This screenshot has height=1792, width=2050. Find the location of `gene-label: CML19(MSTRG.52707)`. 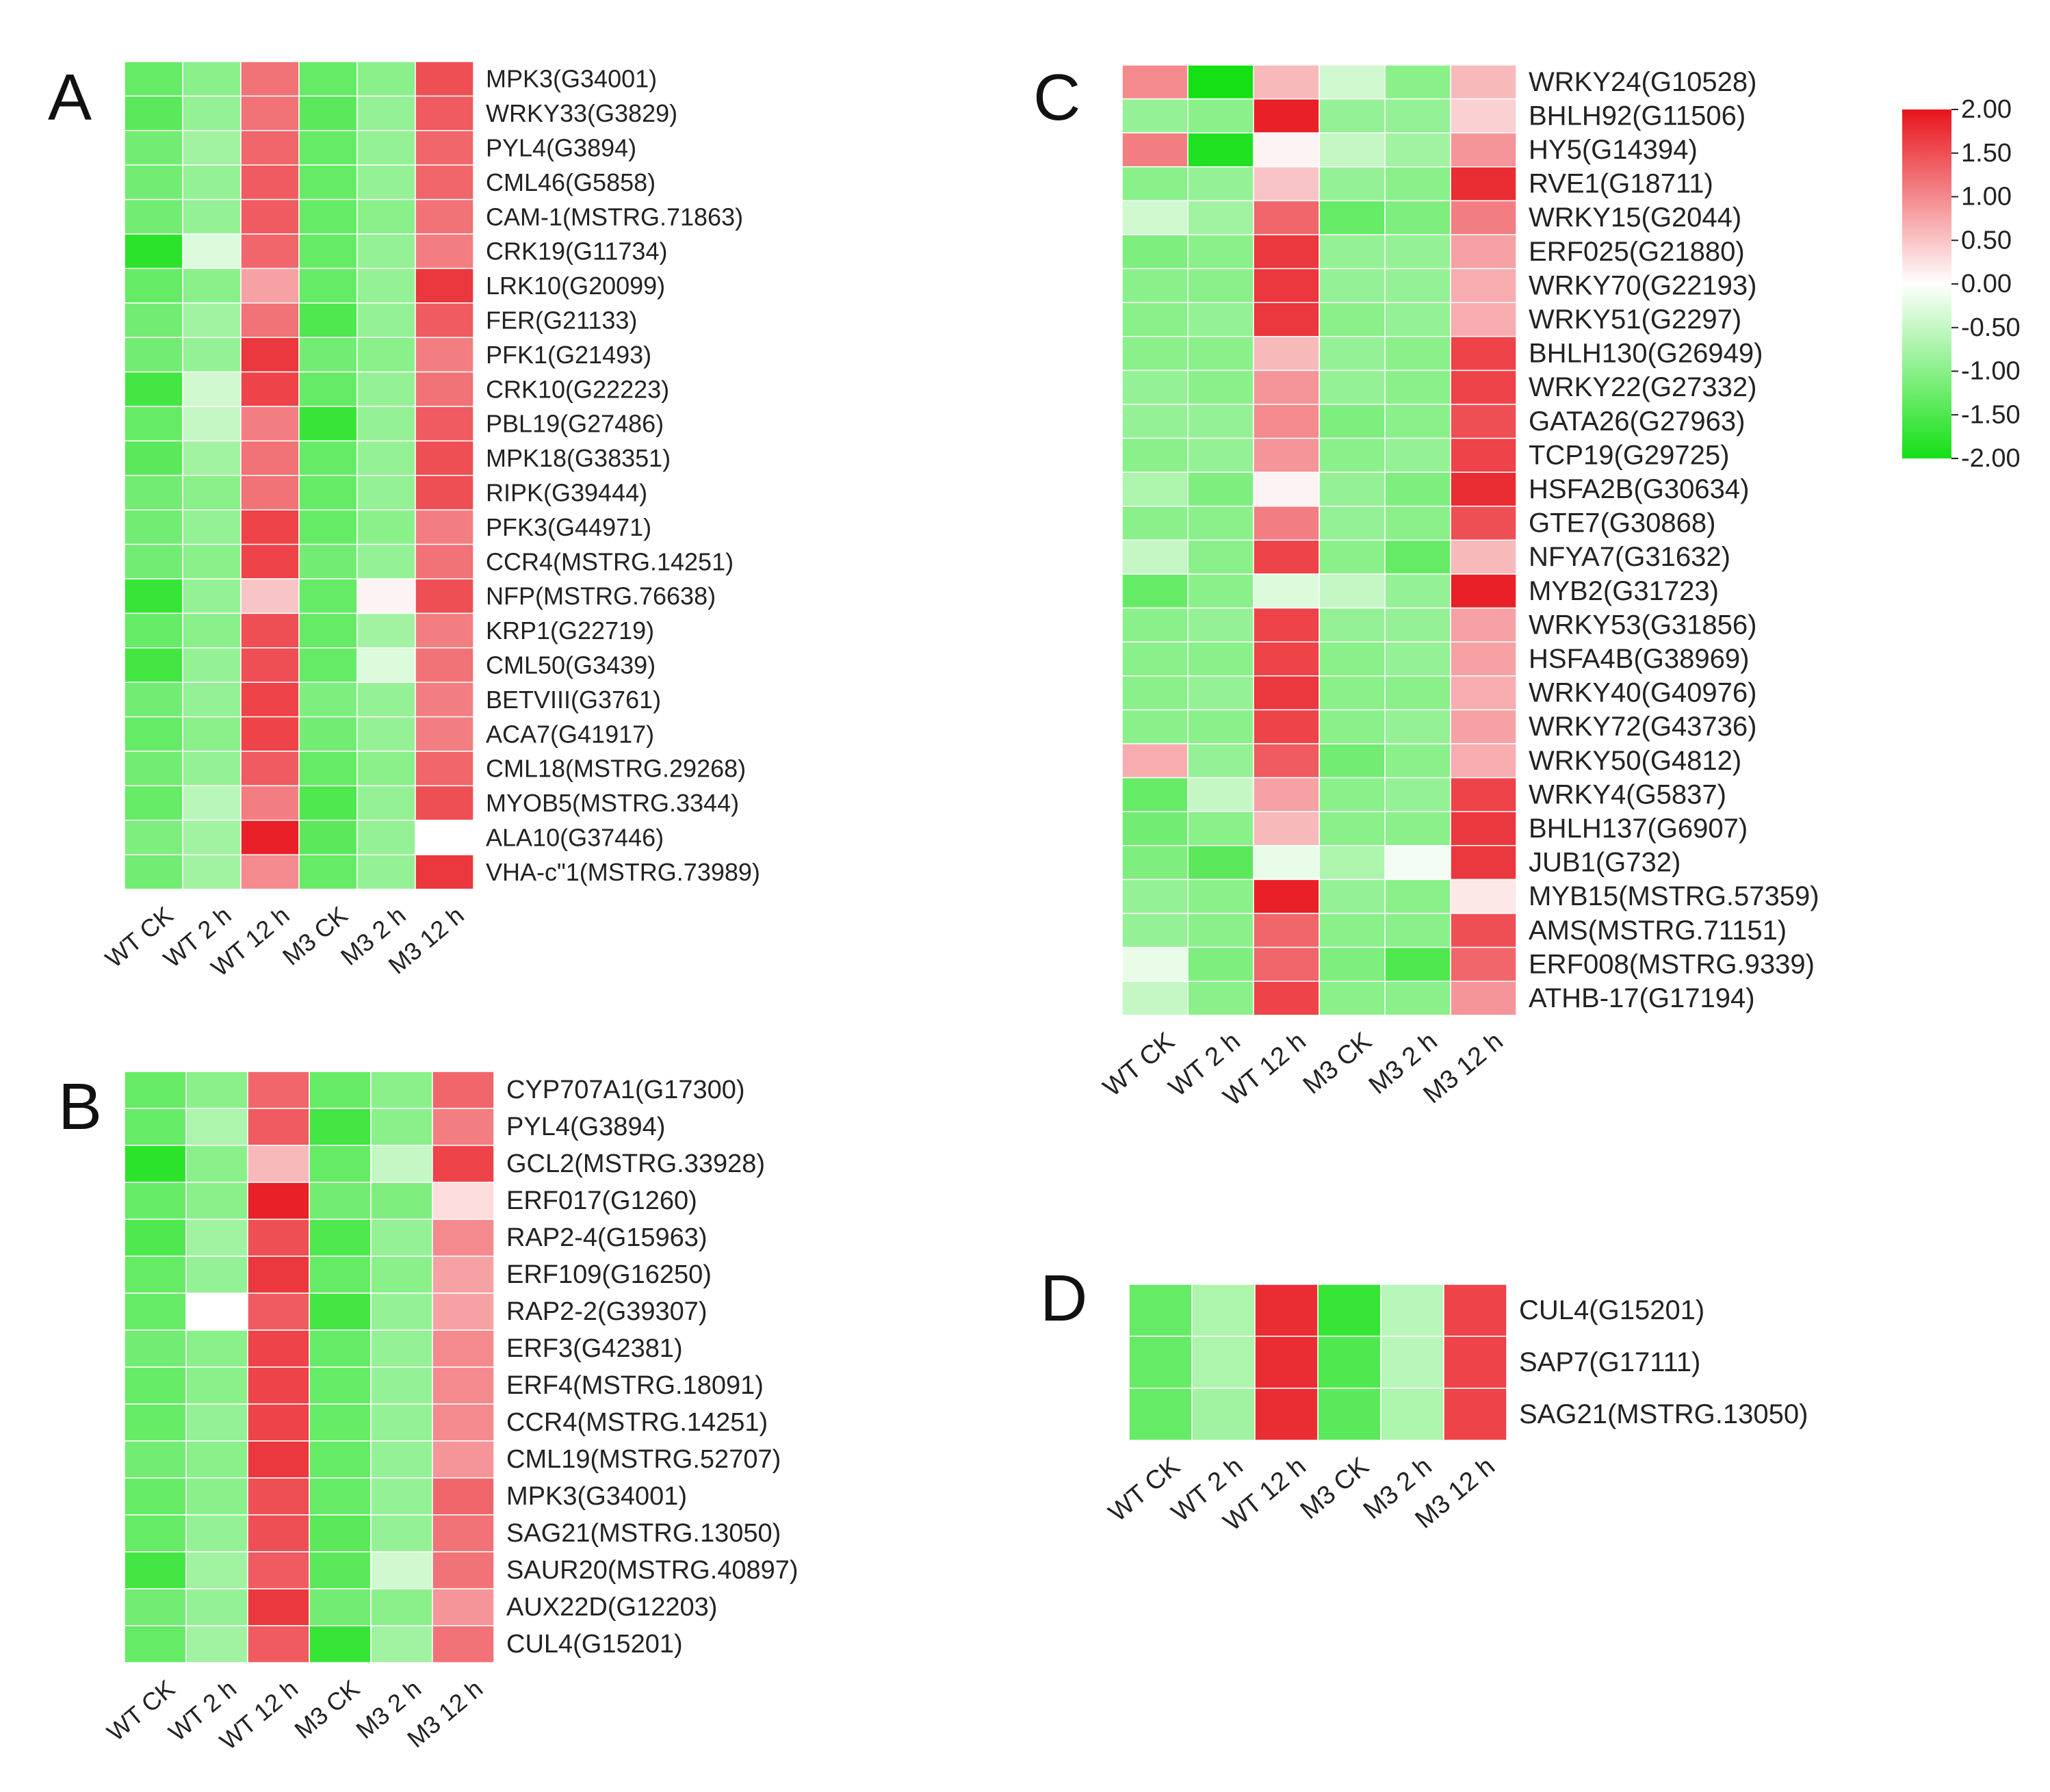

gene-label: CML19(MSTRG.52707) is located at coordinates (643, 1459).